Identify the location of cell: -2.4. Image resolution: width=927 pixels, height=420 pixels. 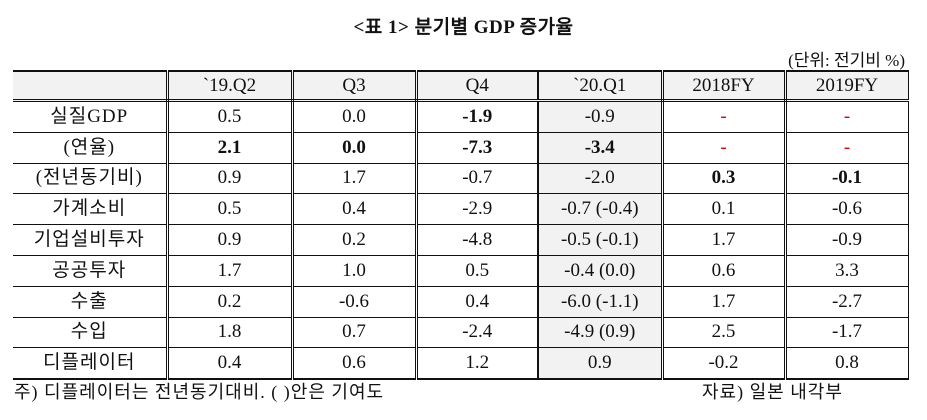
(477, 332).